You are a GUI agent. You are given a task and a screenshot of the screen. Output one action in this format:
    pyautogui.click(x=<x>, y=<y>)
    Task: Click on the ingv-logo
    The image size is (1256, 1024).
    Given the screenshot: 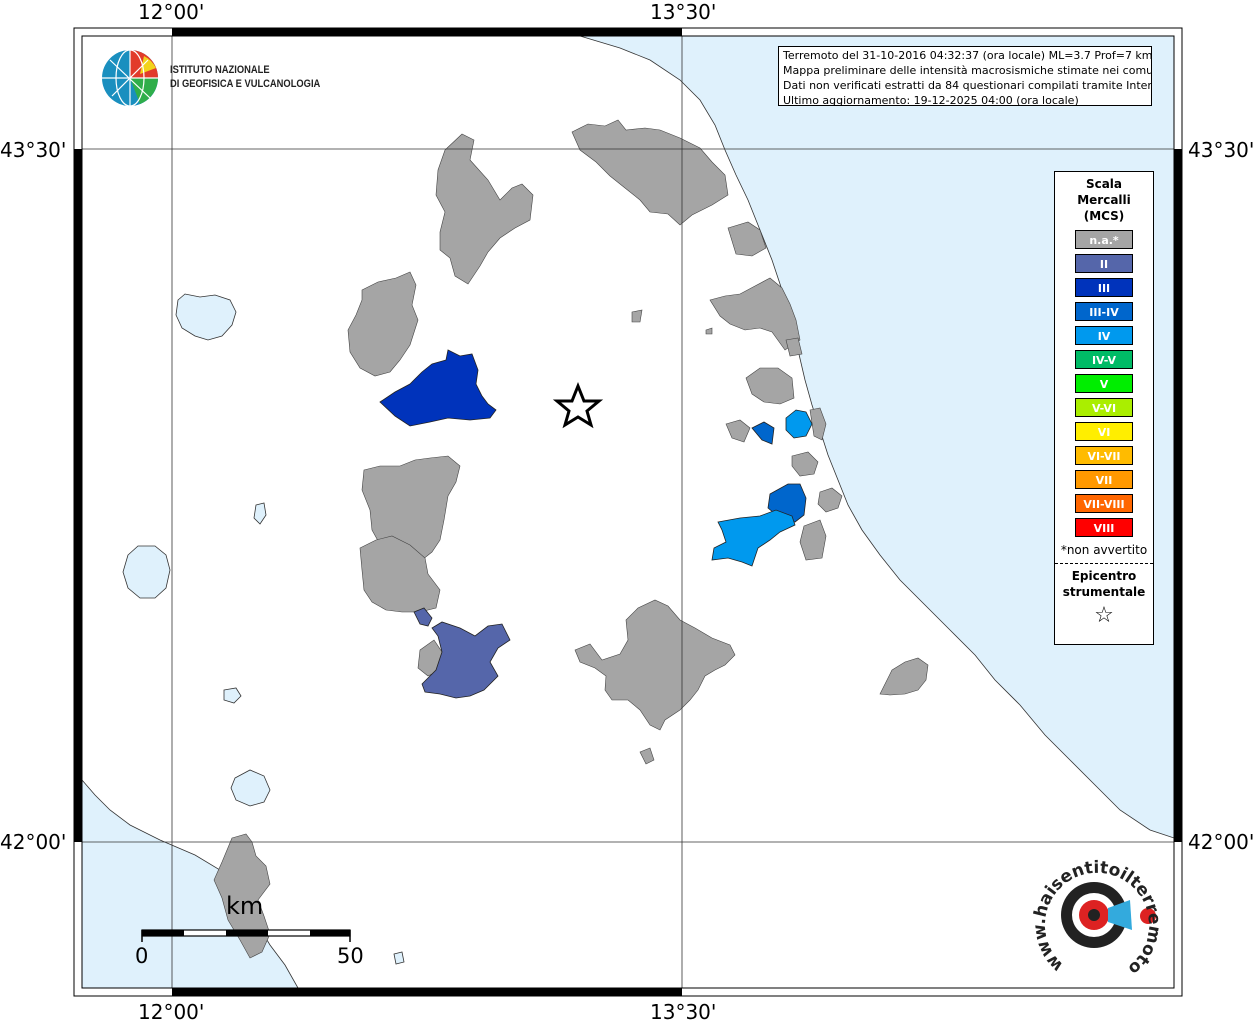 What is the action you would take?
    pyautogui.click(x=130, y=78)
    